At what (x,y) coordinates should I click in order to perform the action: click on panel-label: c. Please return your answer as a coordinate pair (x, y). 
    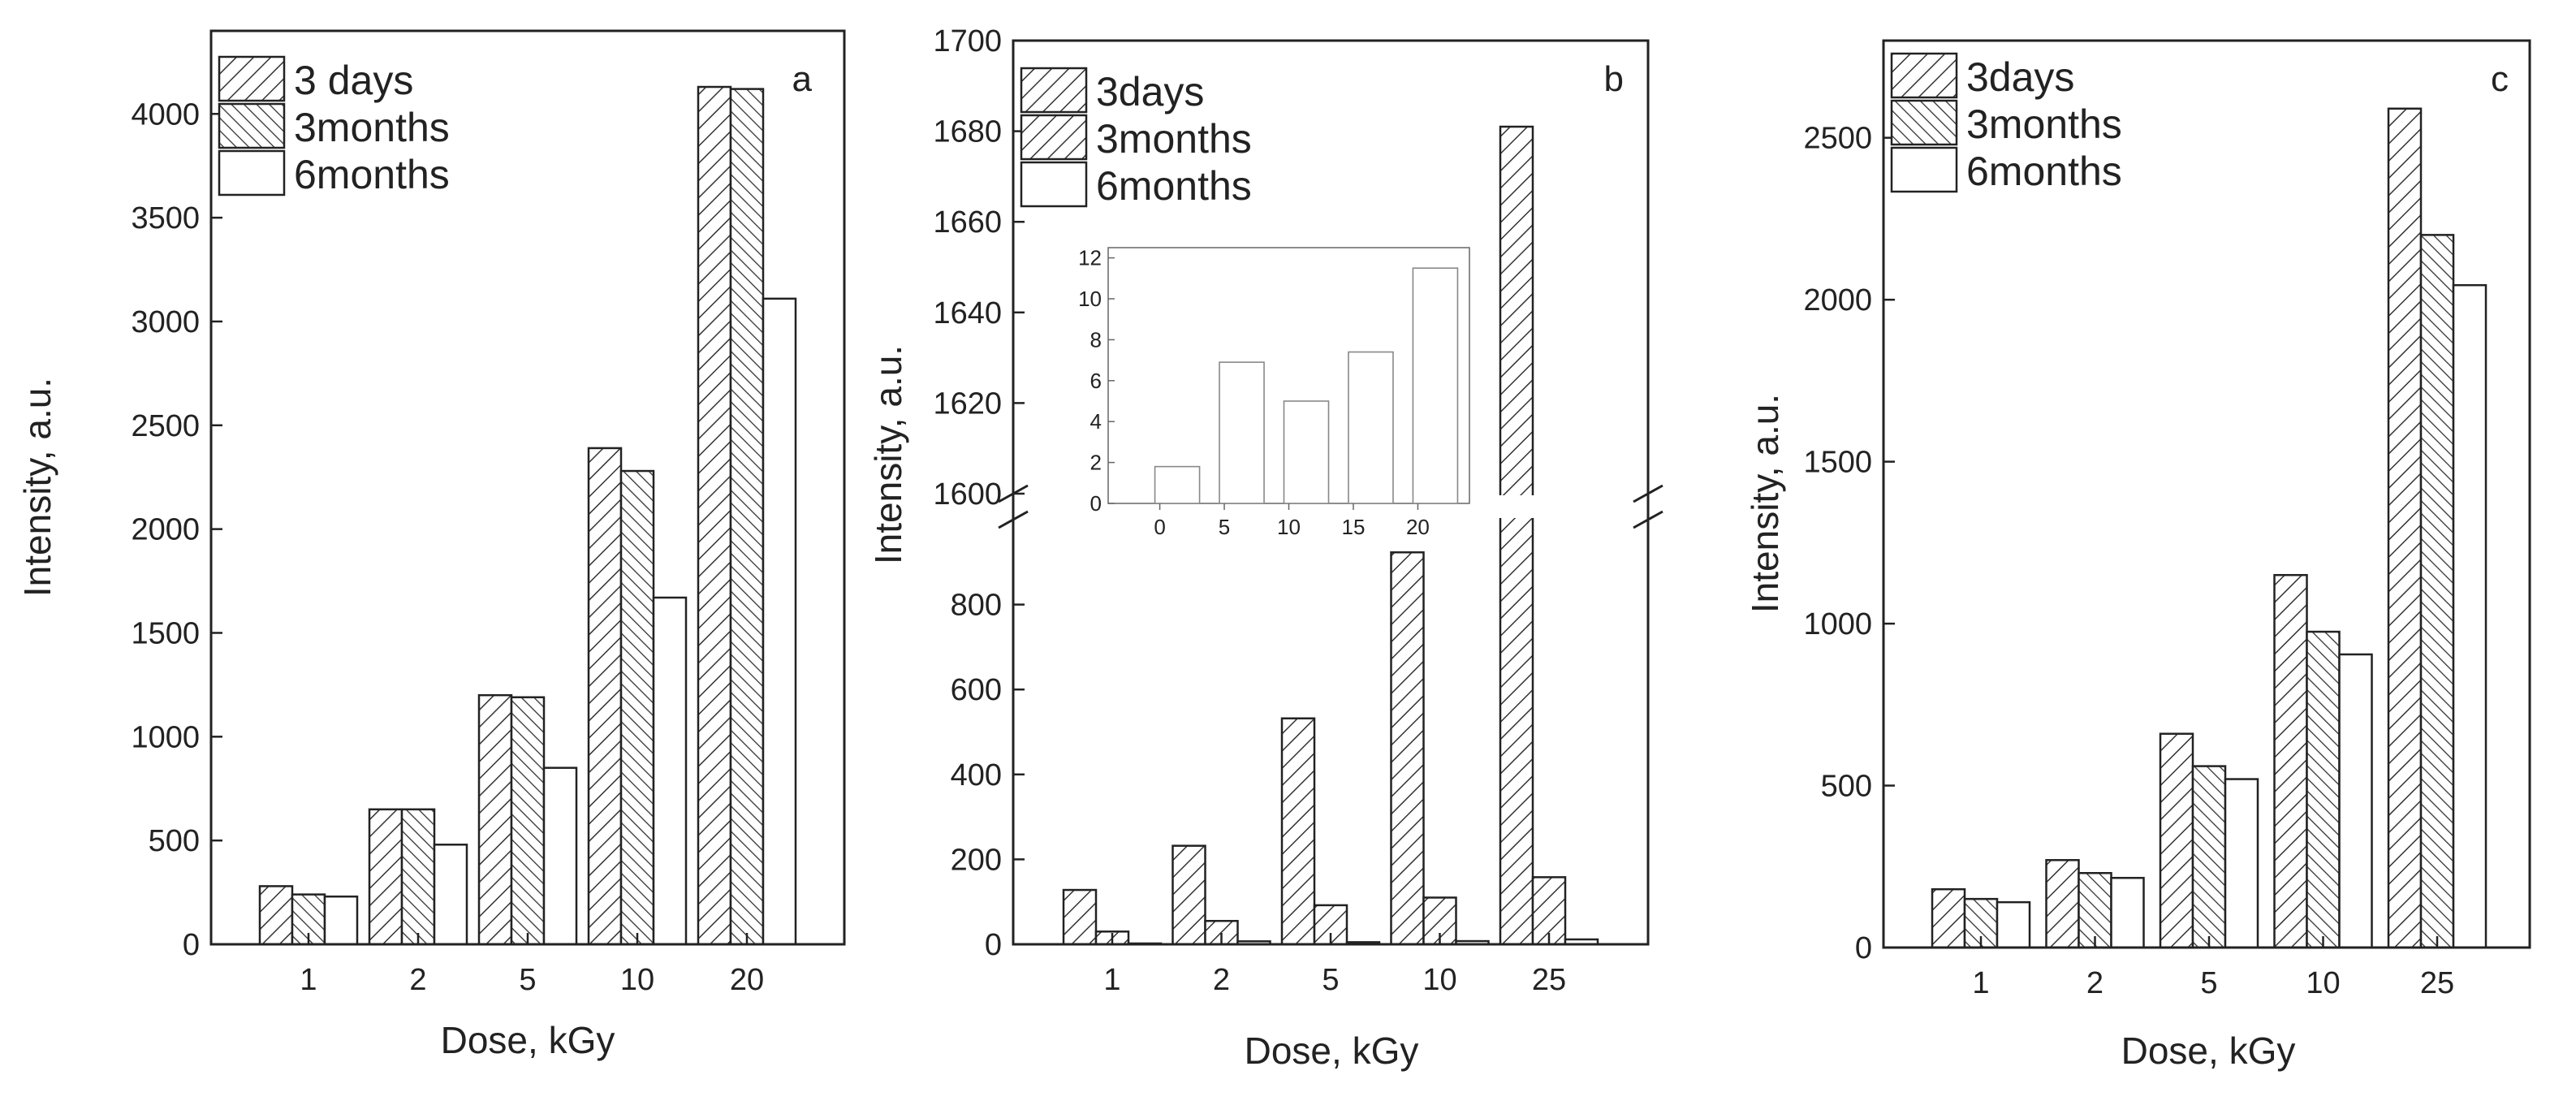
    Looking at the image, I should click on (2500, 79).